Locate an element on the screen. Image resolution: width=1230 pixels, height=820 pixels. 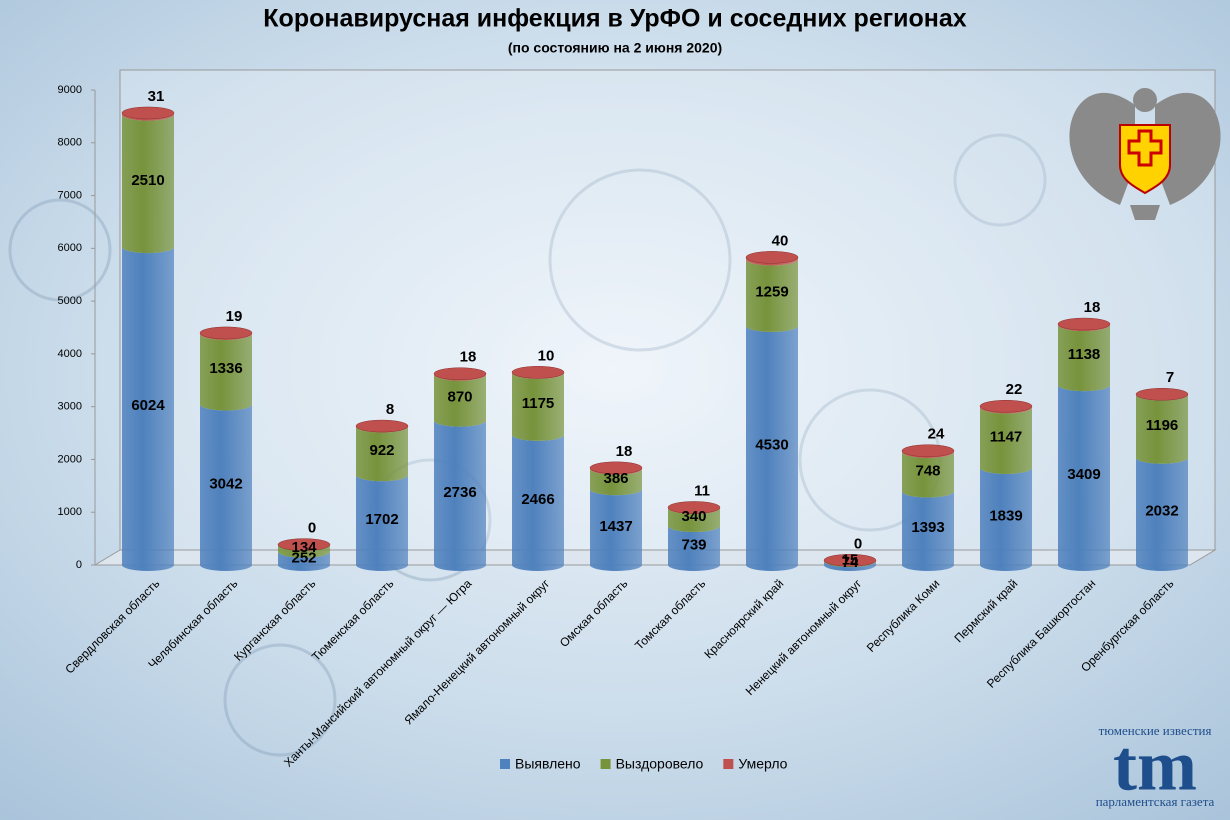
logo-mark: tm is located at coordinates (1155, 766).